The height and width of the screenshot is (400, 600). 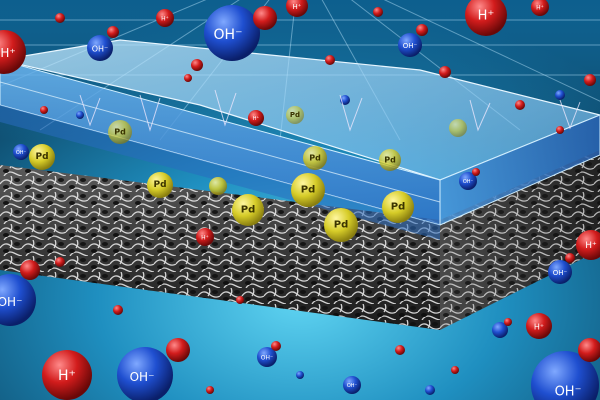 I want to click on energy-sparks, so click(x=330, y=110).